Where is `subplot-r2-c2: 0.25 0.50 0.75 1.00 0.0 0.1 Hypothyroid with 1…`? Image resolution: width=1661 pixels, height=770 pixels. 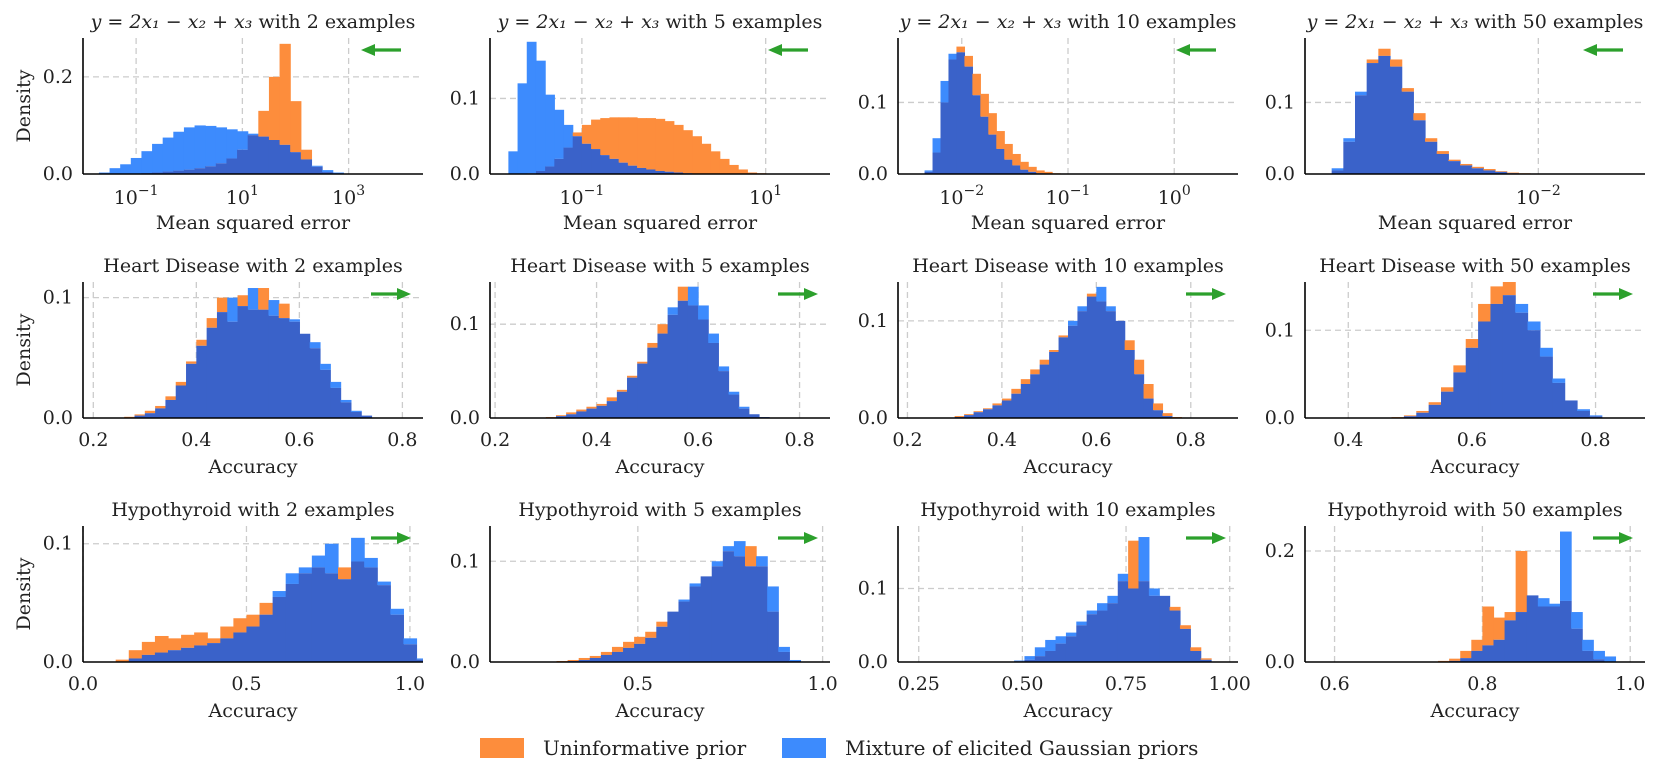
subplot-r2-c2: 0.25 0.50 0.75 1.00 0.0 0.1 Hypothyroid with 1… is located at coordinates (1054, 610).